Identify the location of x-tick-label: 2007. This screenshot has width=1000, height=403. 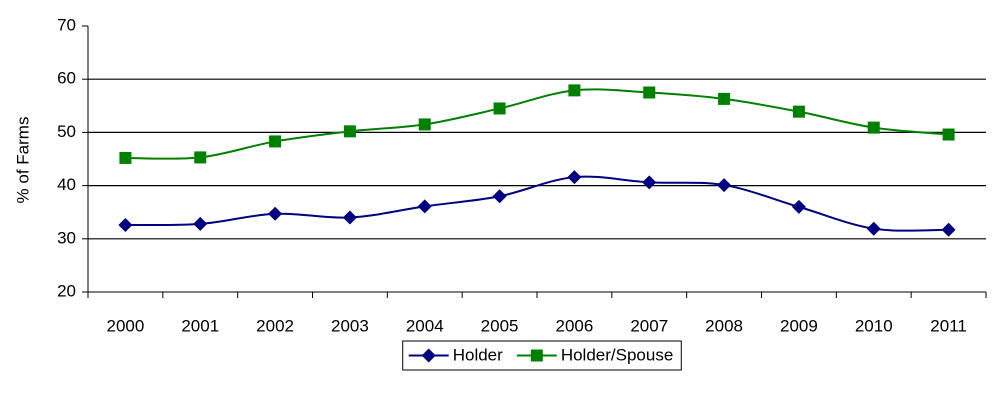
(649, 325).